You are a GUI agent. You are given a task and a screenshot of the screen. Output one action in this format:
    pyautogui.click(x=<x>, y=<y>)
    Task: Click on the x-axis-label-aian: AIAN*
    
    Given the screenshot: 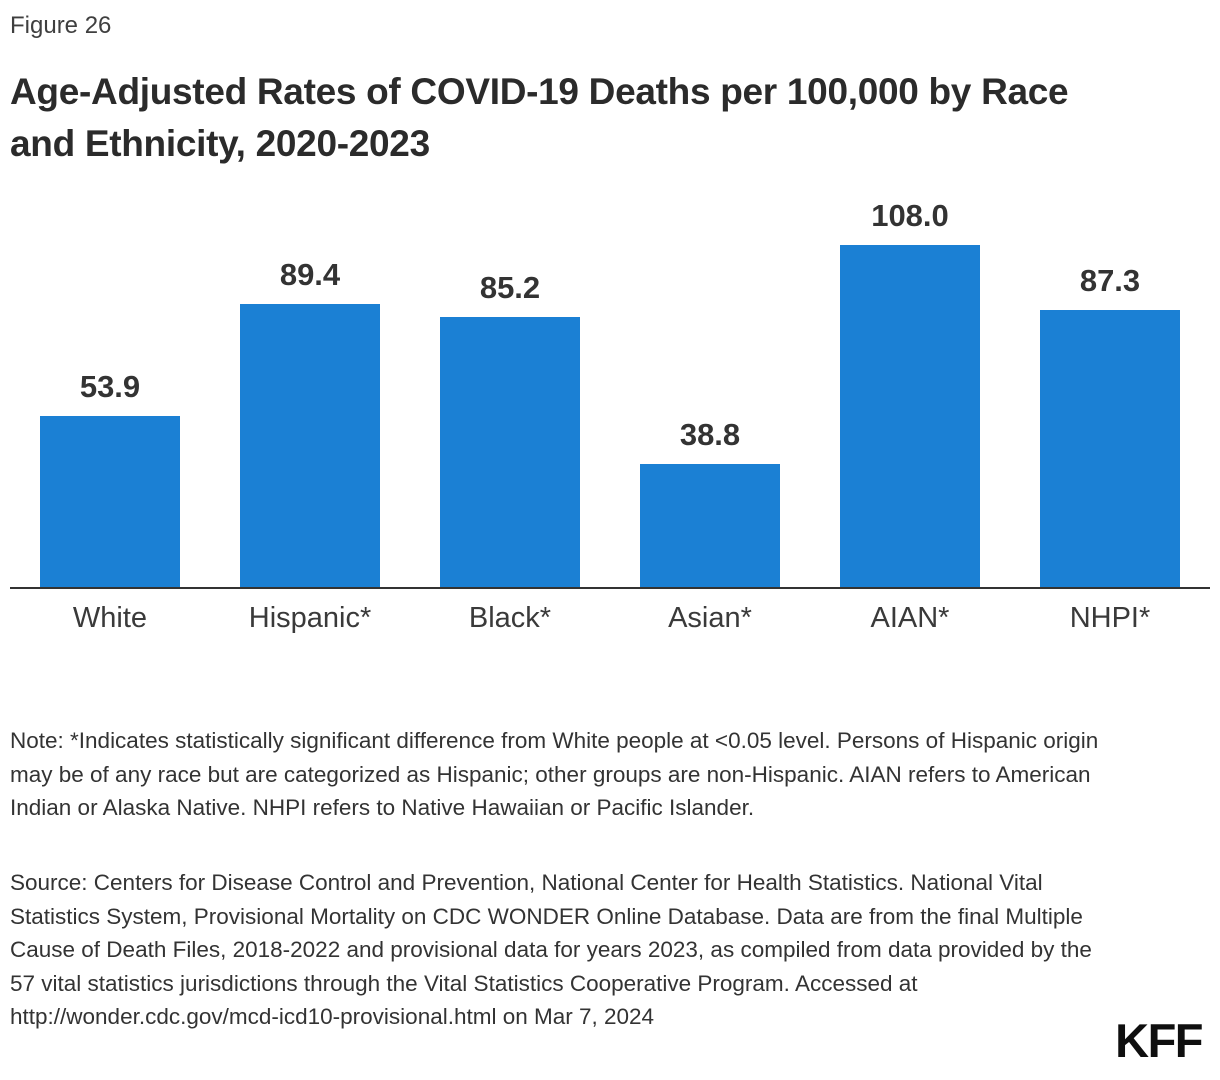 What is the action you would take?
    pyautogui.click(x=910, y=618)
    